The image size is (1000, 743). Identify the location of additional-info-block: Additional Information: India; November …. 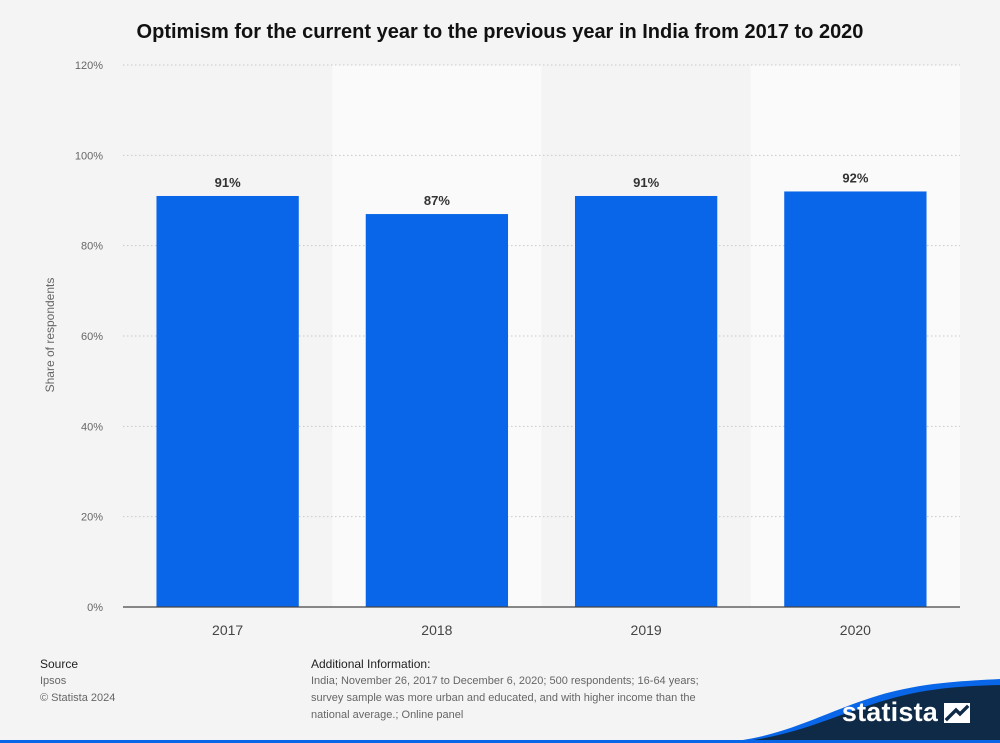
(521, 690).